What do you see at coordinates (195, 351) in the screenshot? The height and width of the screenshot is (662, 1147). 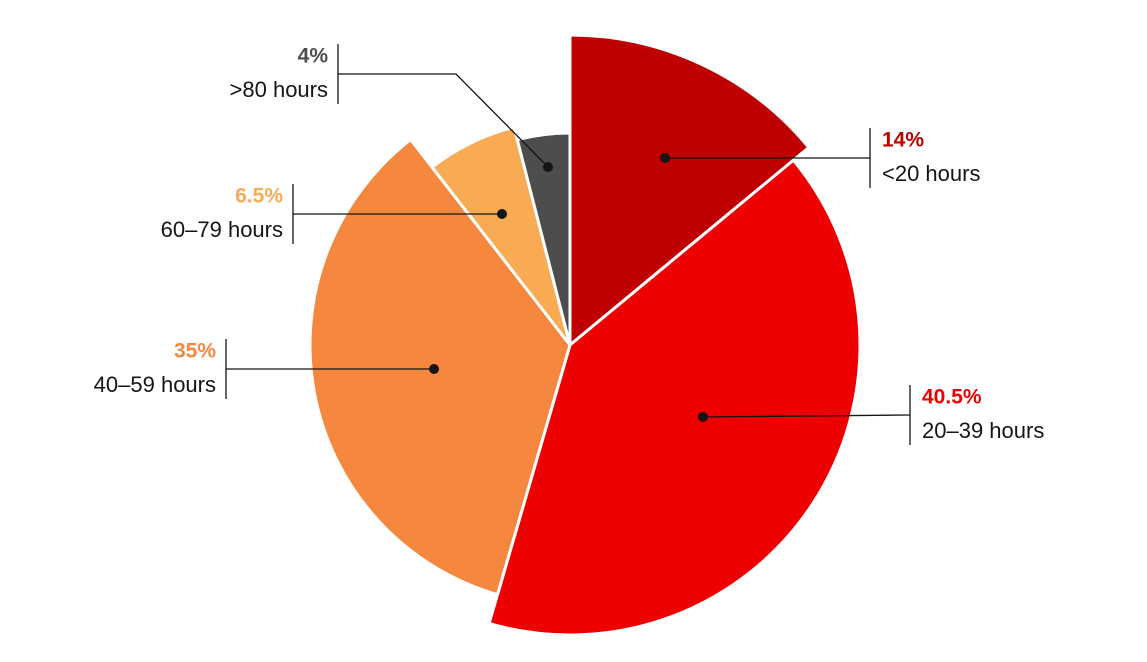 I see `value-label: 35%` at bounding box center [195, 351].